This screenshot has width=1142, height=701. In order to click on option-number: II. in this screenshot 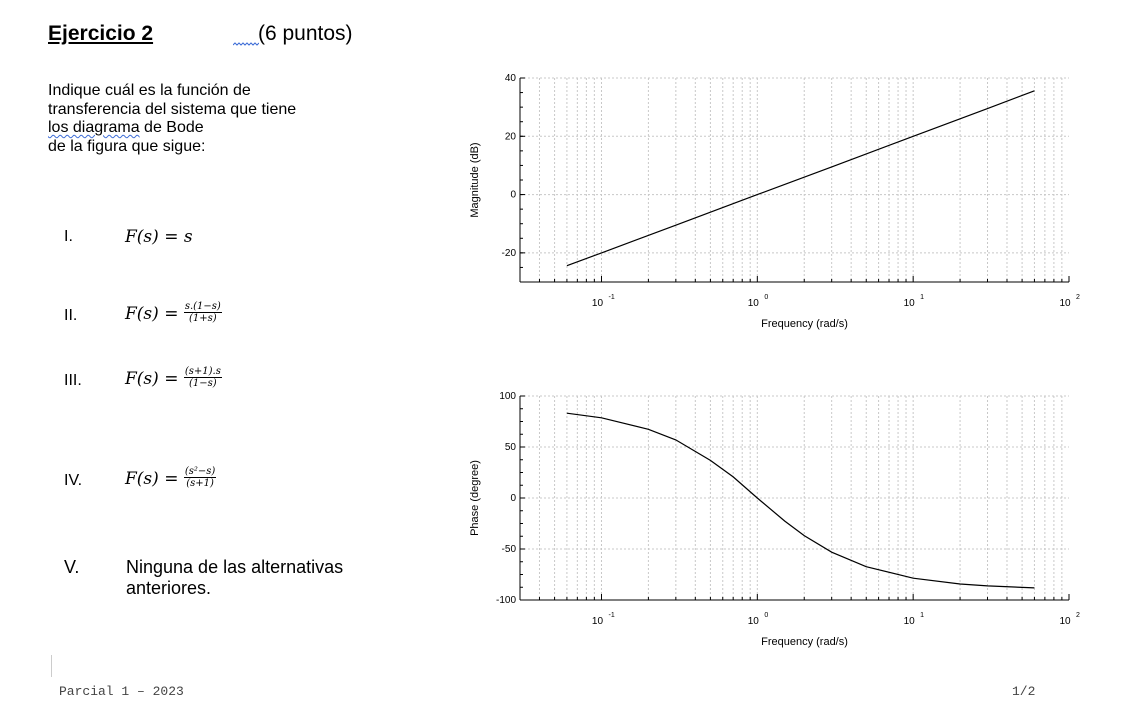, I will do `click(71, 315)`.